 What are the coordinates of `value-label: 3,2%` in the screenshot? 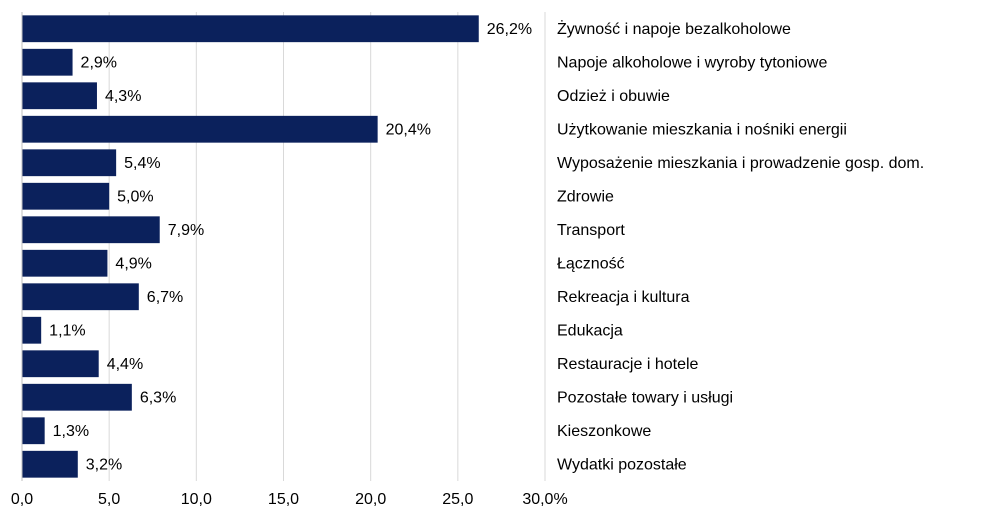 It's located at (104, 464).